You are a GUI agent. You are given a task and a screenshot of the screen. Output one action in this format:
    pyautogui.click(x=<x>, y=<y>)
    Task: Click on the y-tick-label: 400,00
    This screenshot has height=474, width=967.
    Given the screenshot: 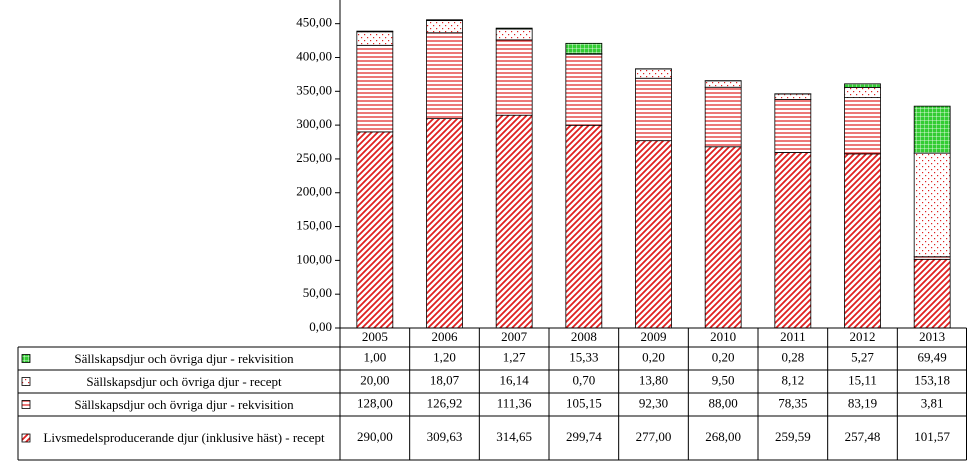 What is the action you would take?
    pyautogui.click(x=314, y=55)
    